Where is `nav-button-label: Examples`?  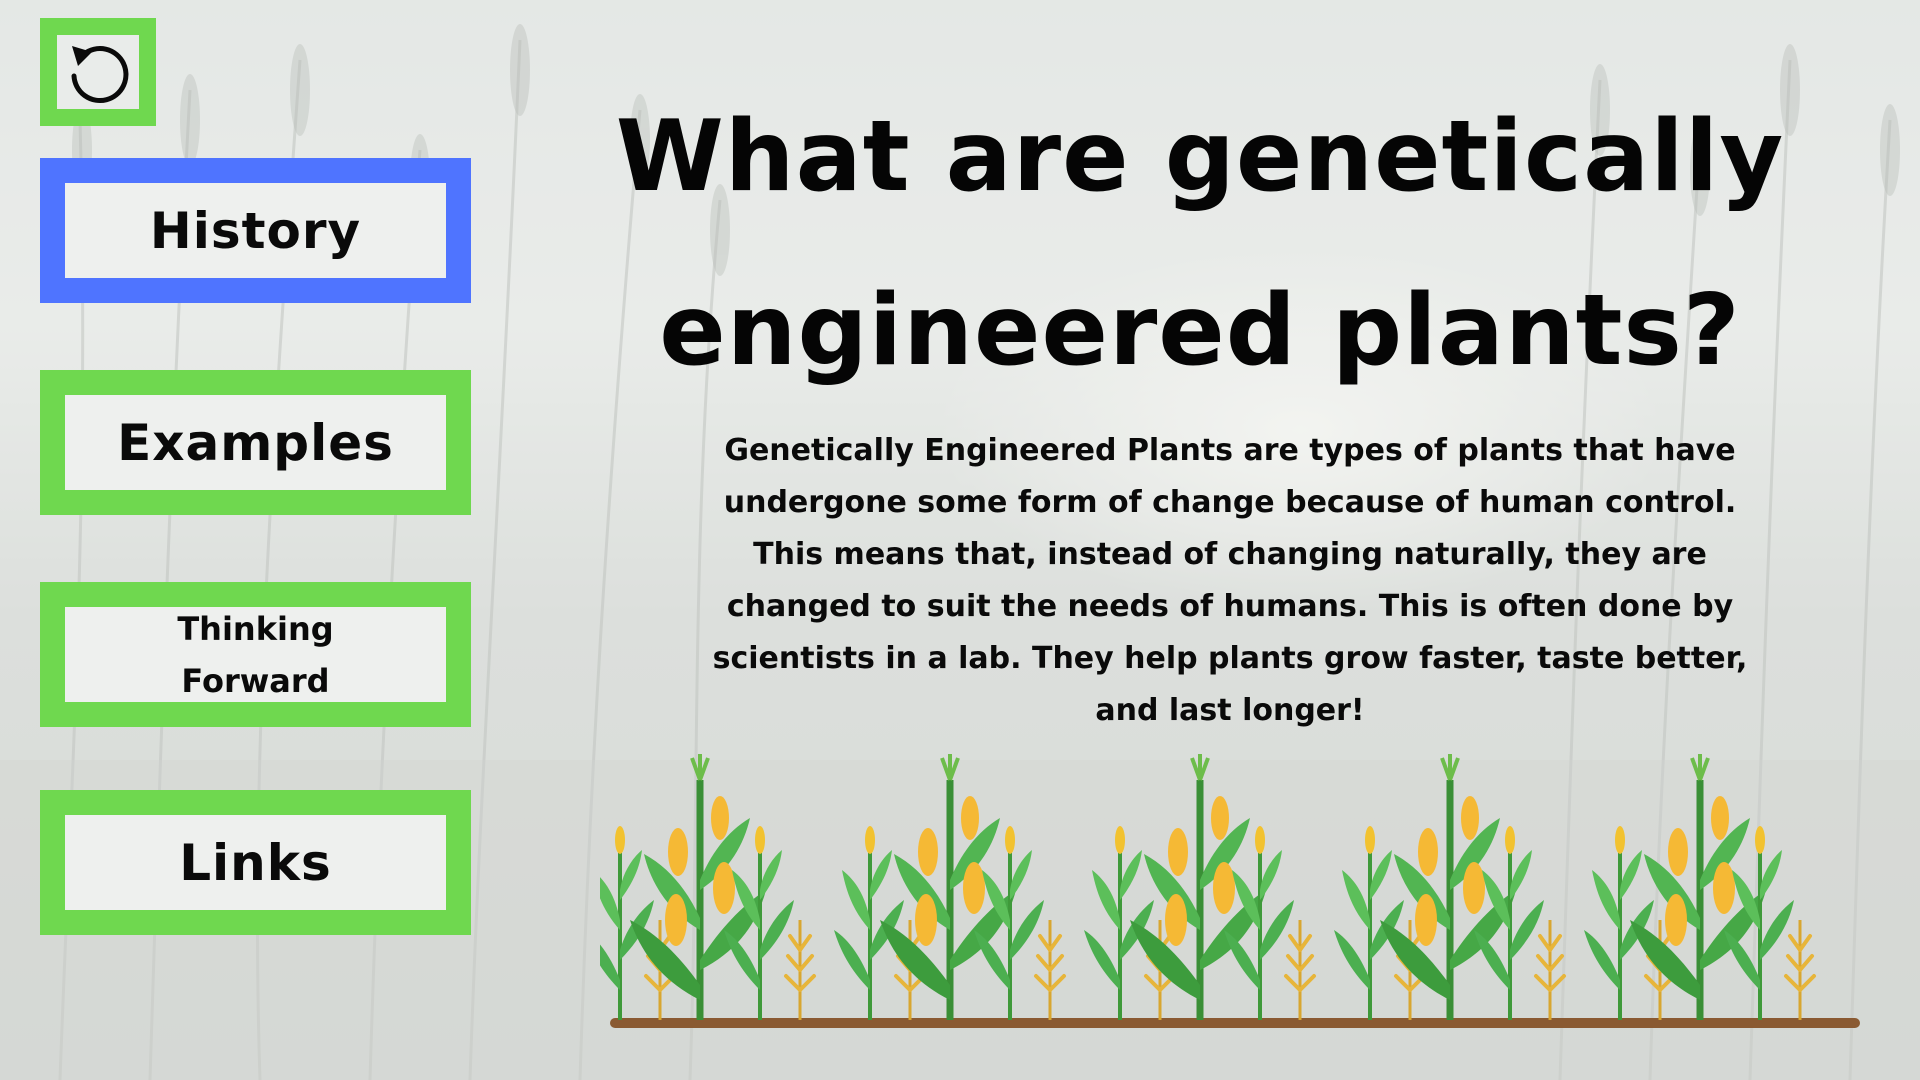 nav-button-label: Examples is located at coordinates (255, 442).